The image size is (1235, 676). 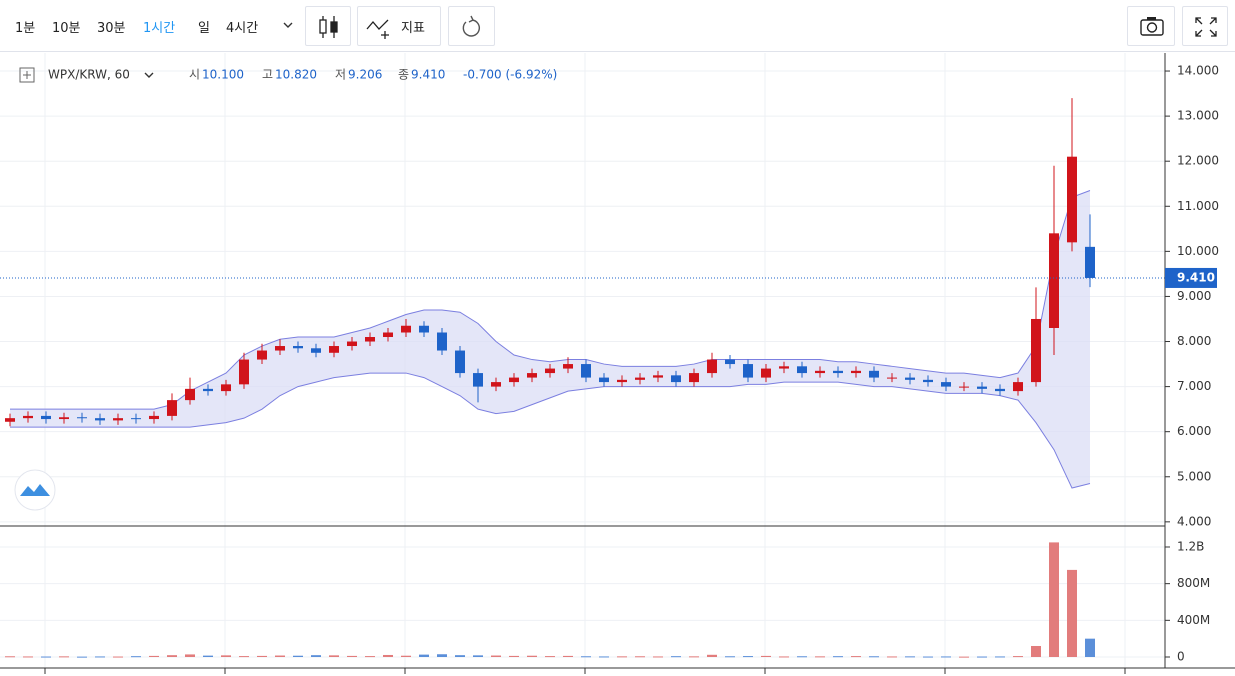 I want to click on chart-type-button, so click(x=328, y=26).